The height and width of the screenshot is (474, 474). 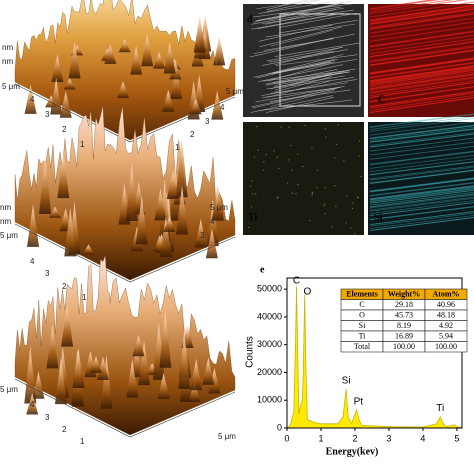 I want to click on y-tick-label: 30000, so click(x=269, y=344).